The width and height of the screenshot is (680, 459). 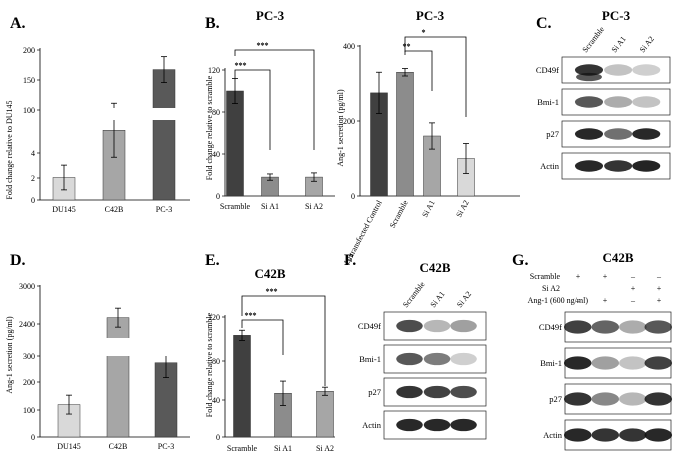 I want to click on panel-label-e: E., so click(x=212, y=260).